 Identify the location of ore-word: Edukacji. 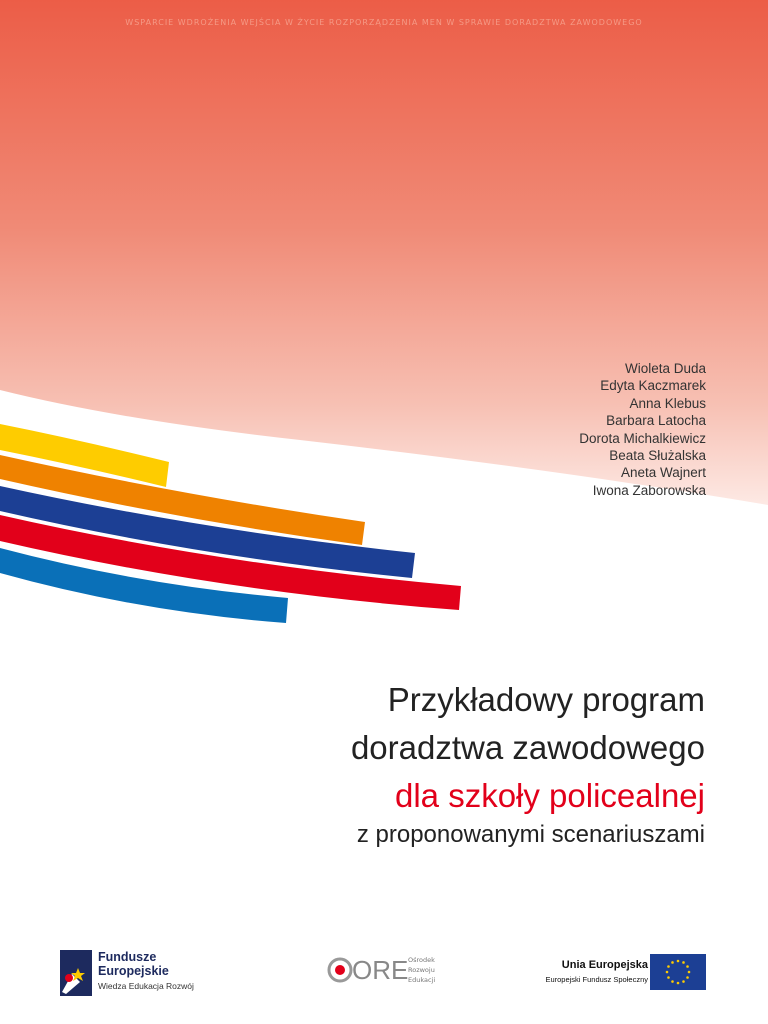
(422, 980).